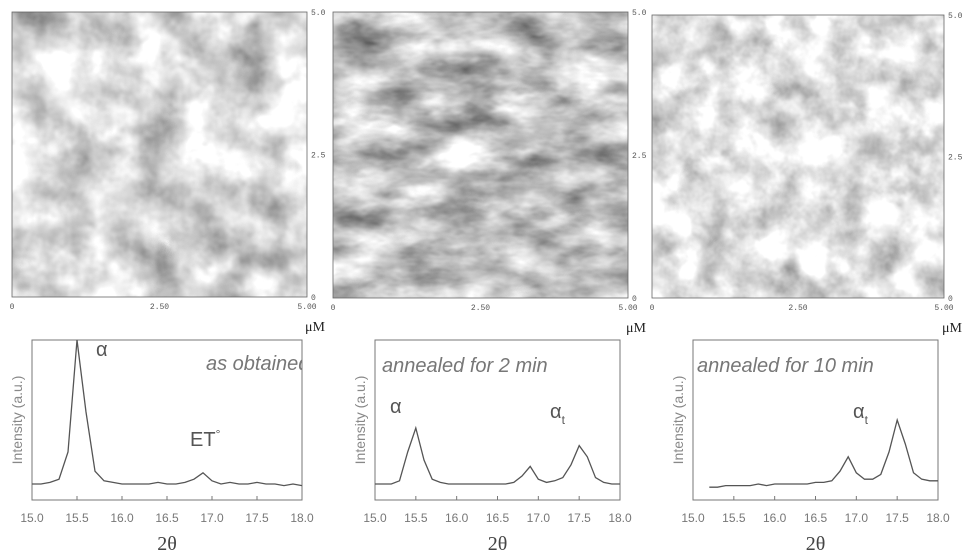  I want to click on peak-annotation: ET°, so click(205, 439).